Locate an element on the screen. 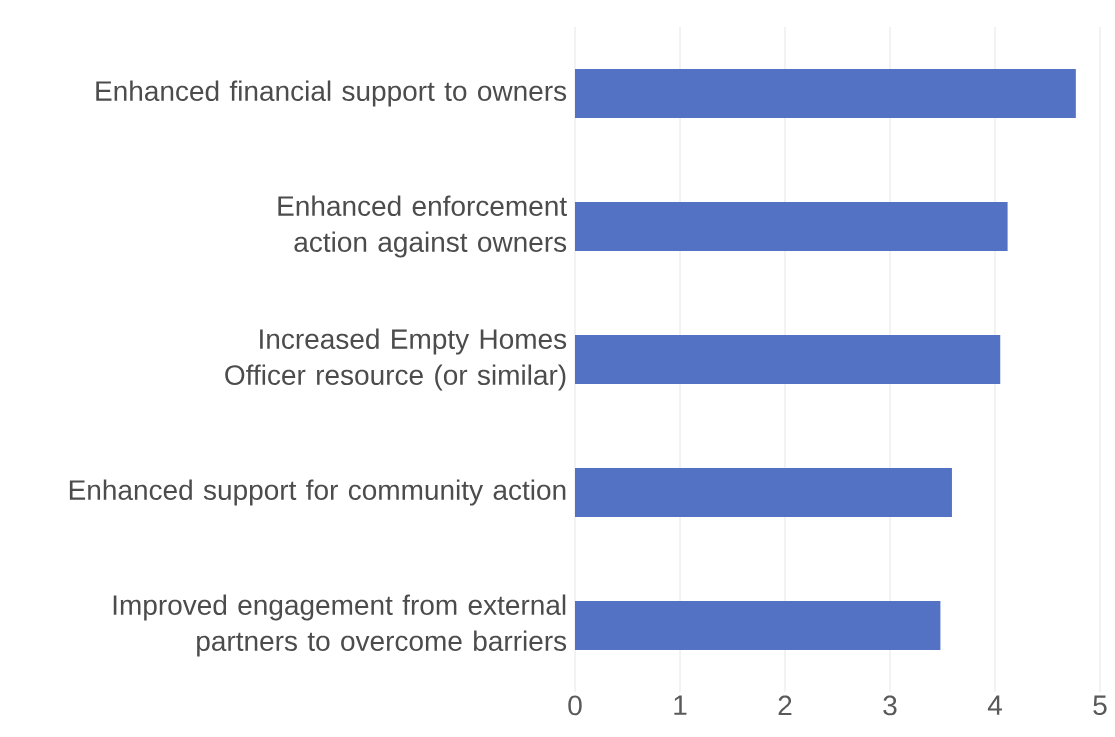 Image resolution: width=1115 pixels, height=737 pixels. x-tick-label: 3 is located at coordinates (890, 705).